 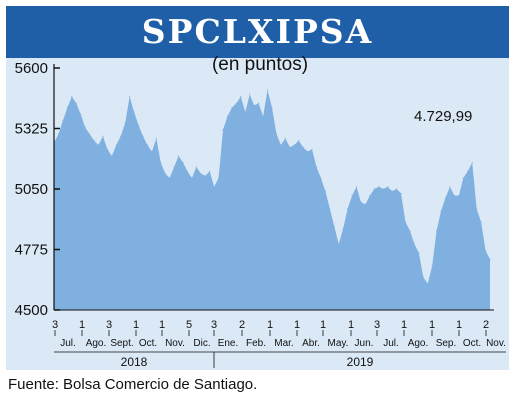 I want to click on y-tick-label: 4775, so click(x=31, y=250).